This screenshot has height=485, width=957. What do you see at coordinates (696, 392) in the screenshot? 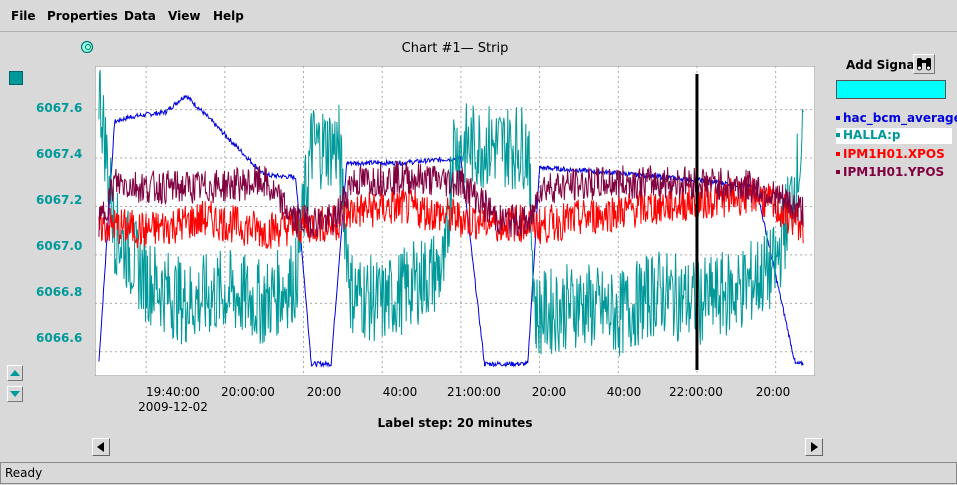
I see `x-tick-label: 22:00:00` at bounding box center [696, 392].